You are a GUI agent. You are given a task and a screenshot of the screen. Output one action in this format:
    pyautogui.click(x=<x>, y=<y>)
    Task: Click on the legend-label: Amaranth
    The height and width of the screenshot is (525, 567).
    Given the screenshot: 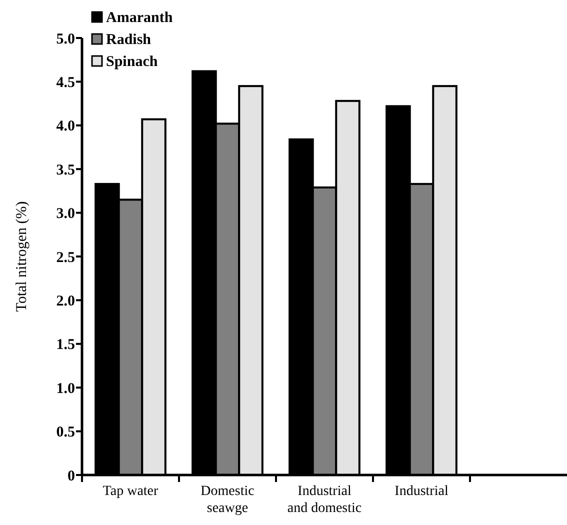 What is the action you would take?
    pyautogui.click(x=140, y=18)
    